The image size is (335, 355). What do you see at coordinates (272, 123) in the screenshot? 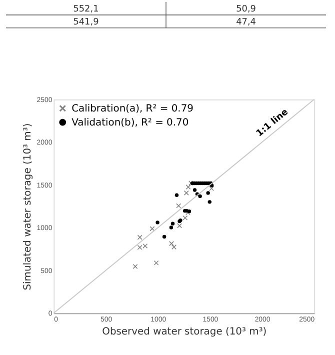
I see `annotation: 1:1 line` at bounding box center [272, 123].